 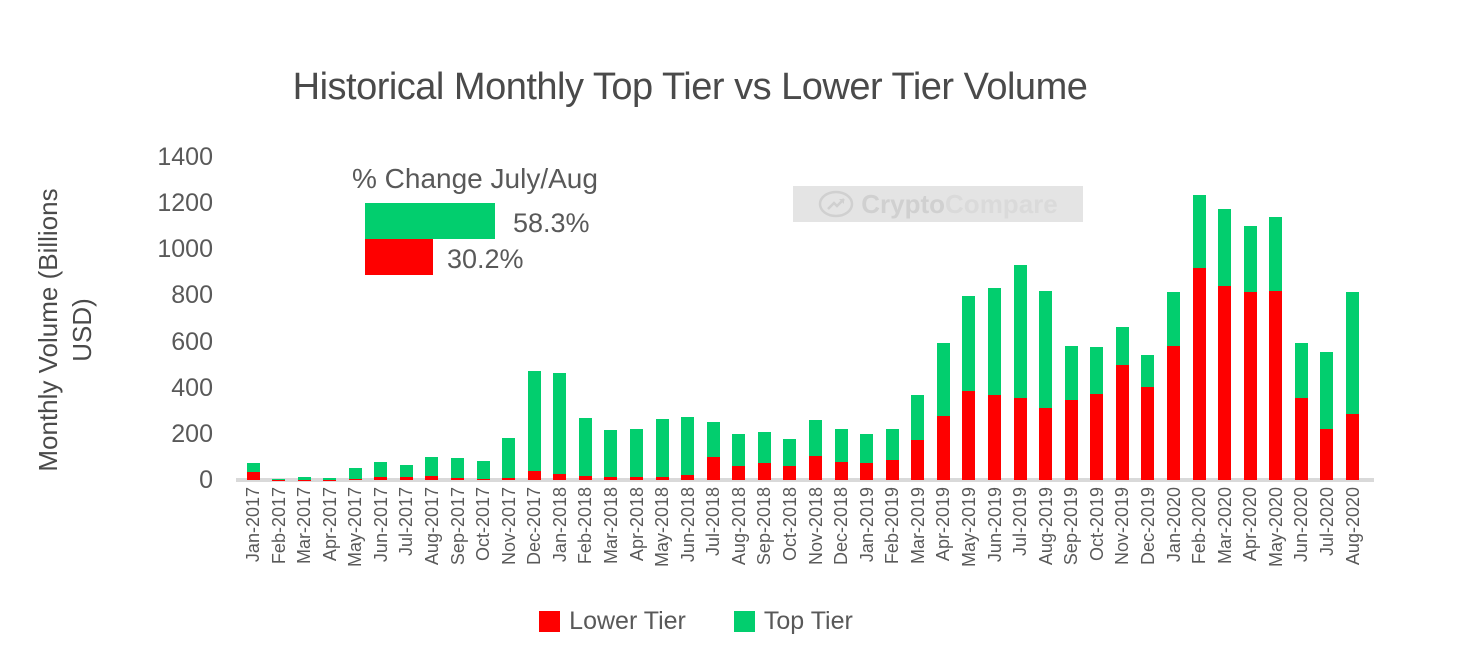 I want to click on bar-Aug-2019, so click(x=1046, y=385).